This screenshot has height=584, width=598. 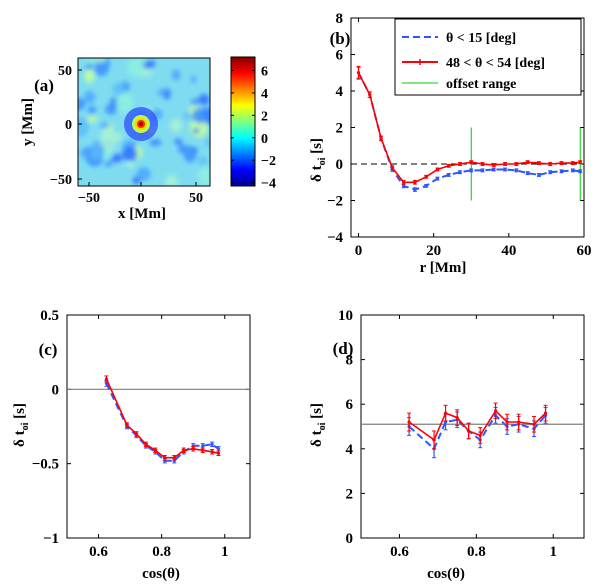 I want to click on legend-item: 48 < θ < 54 [deg], so click(x=495, y=63).